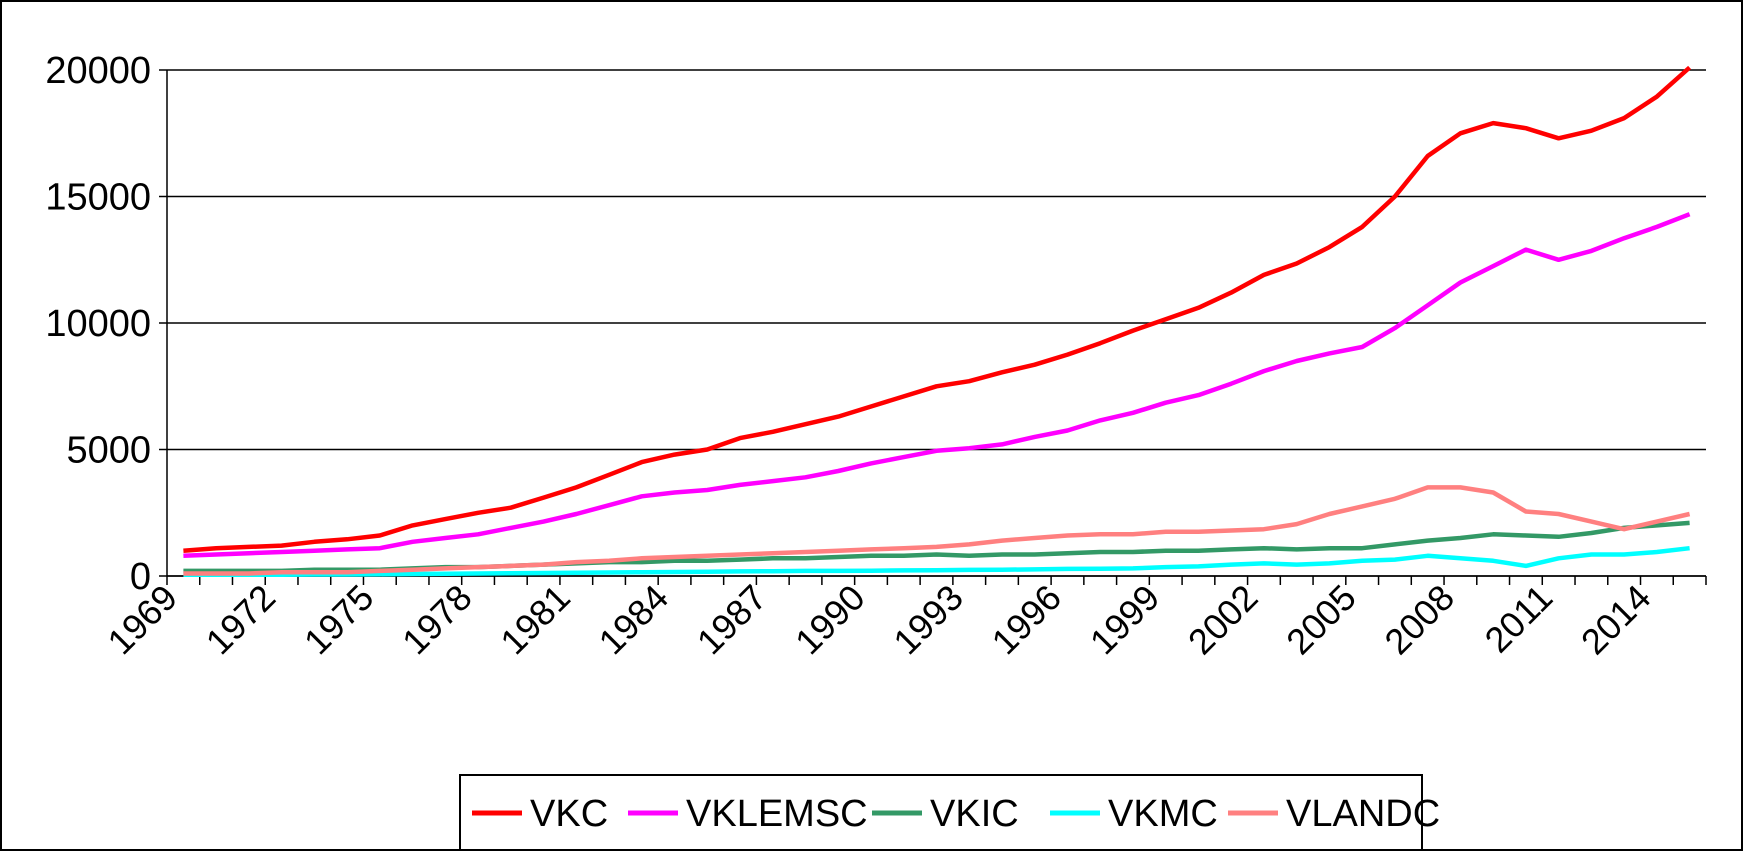  What do you see at coordinates (98, 71) in the screenshot?
I see `y-tick-label: 20000` at bounding box center [98, 71].